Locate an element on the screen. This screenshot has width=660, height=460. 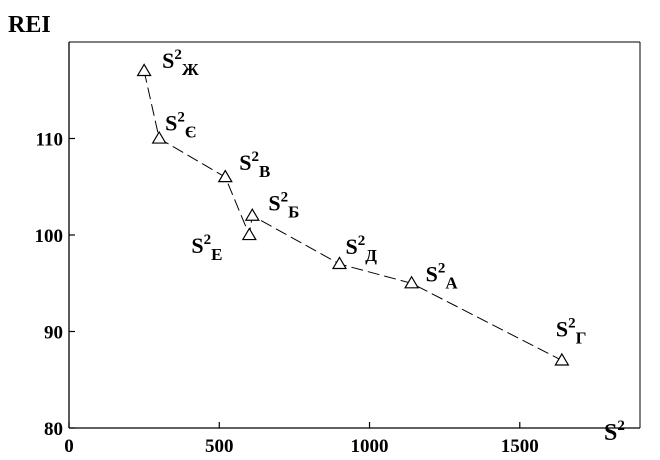
y-tick-label: 110 is located at coordinates (49, 140).